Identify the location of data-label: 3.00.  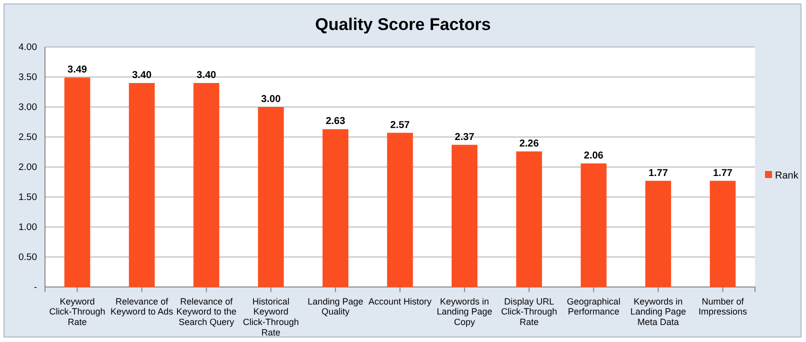
(271, 99).